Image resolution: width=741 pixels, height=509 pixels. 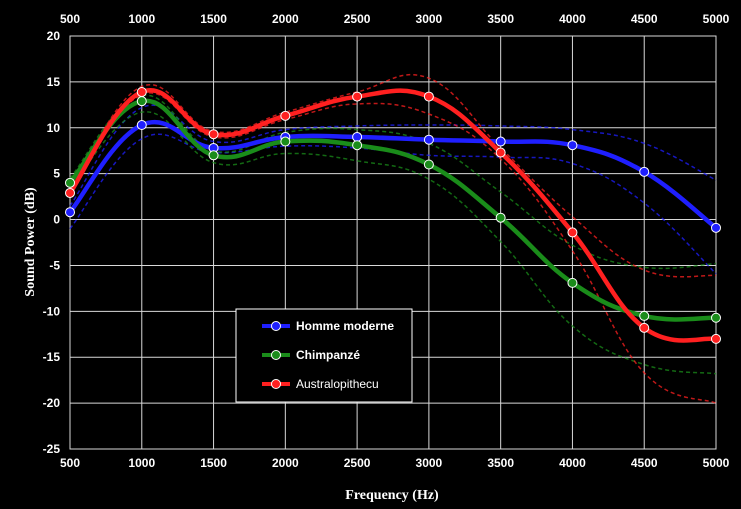 What do you see at coordinates (572, 463) in the screenshot?
I see `x-tick-label: 4000` at bounding box center [572, 463].